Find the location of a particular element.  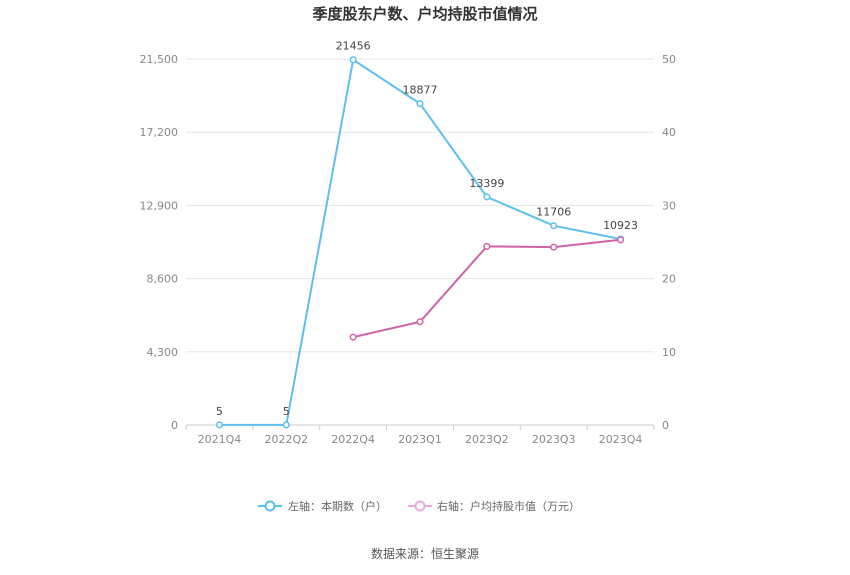

left-tick-label: 12,900 is located at coordinates (159, 205).